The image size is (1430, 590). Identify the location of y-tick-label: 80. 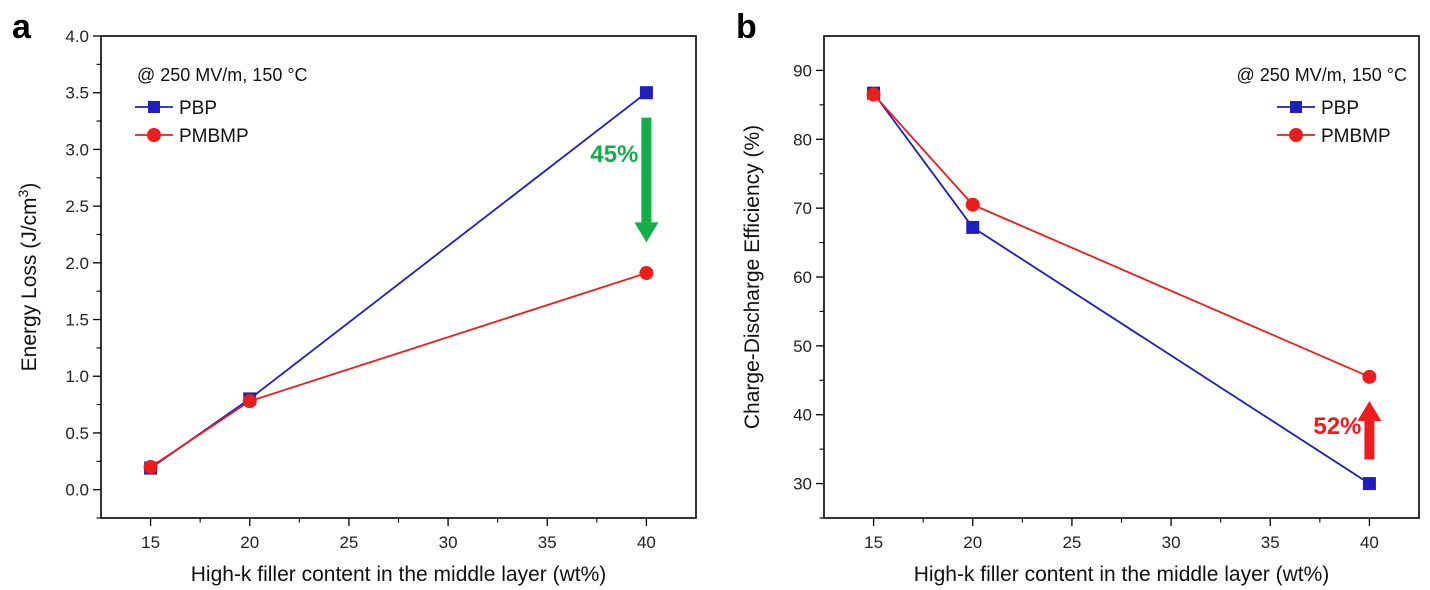
(802, 139).